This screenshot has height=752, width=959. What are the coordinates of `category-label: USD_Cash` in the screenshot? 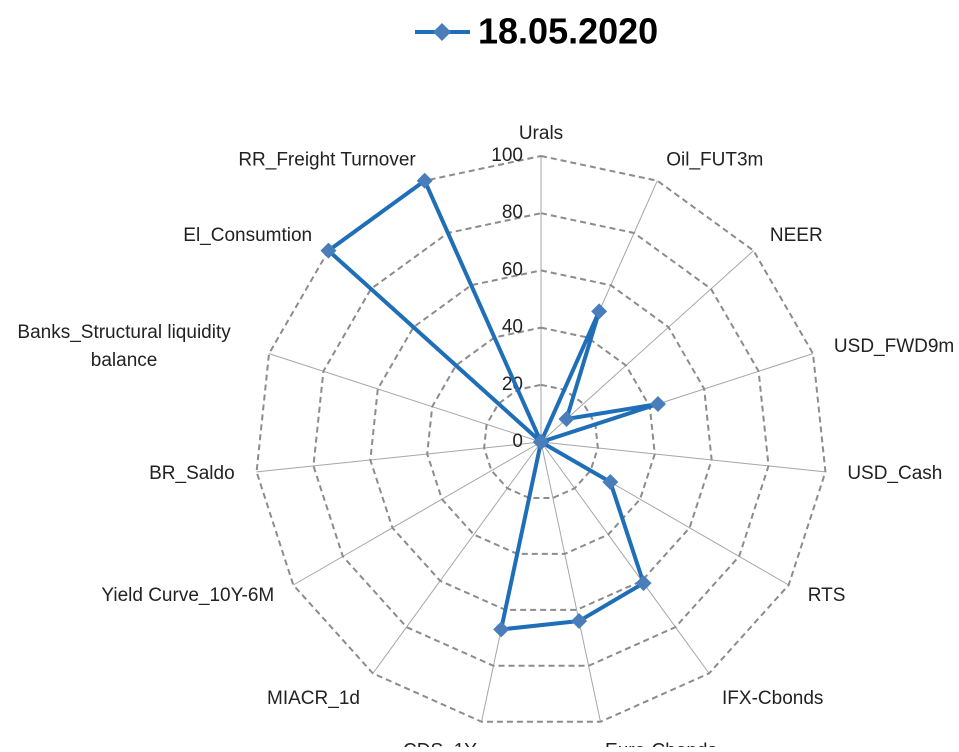 It's located at (894, 473).